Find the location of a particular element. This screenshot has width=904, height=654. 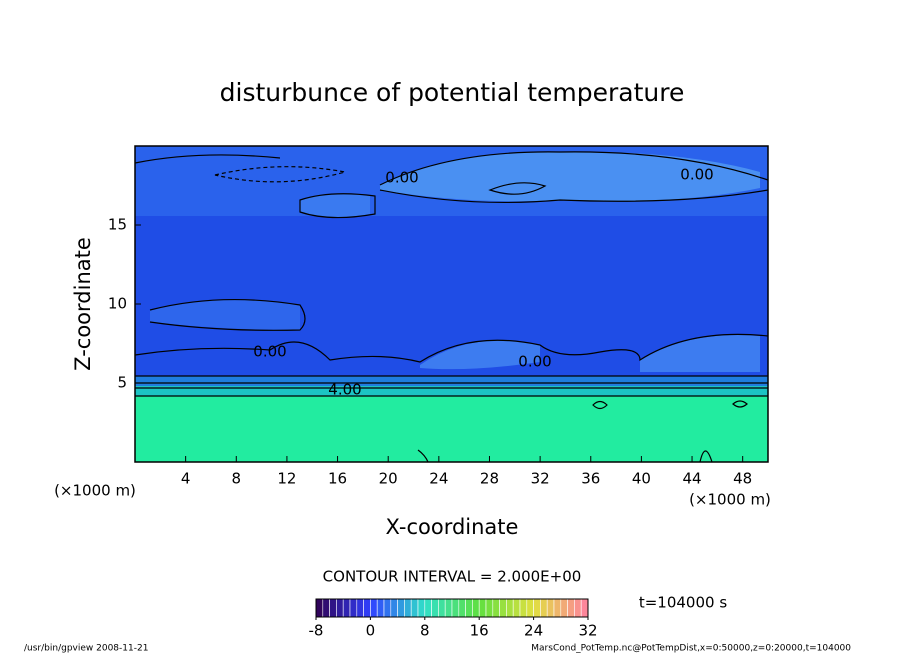

colorbar-tick-label: 8 is located at coordinates (425, 631).